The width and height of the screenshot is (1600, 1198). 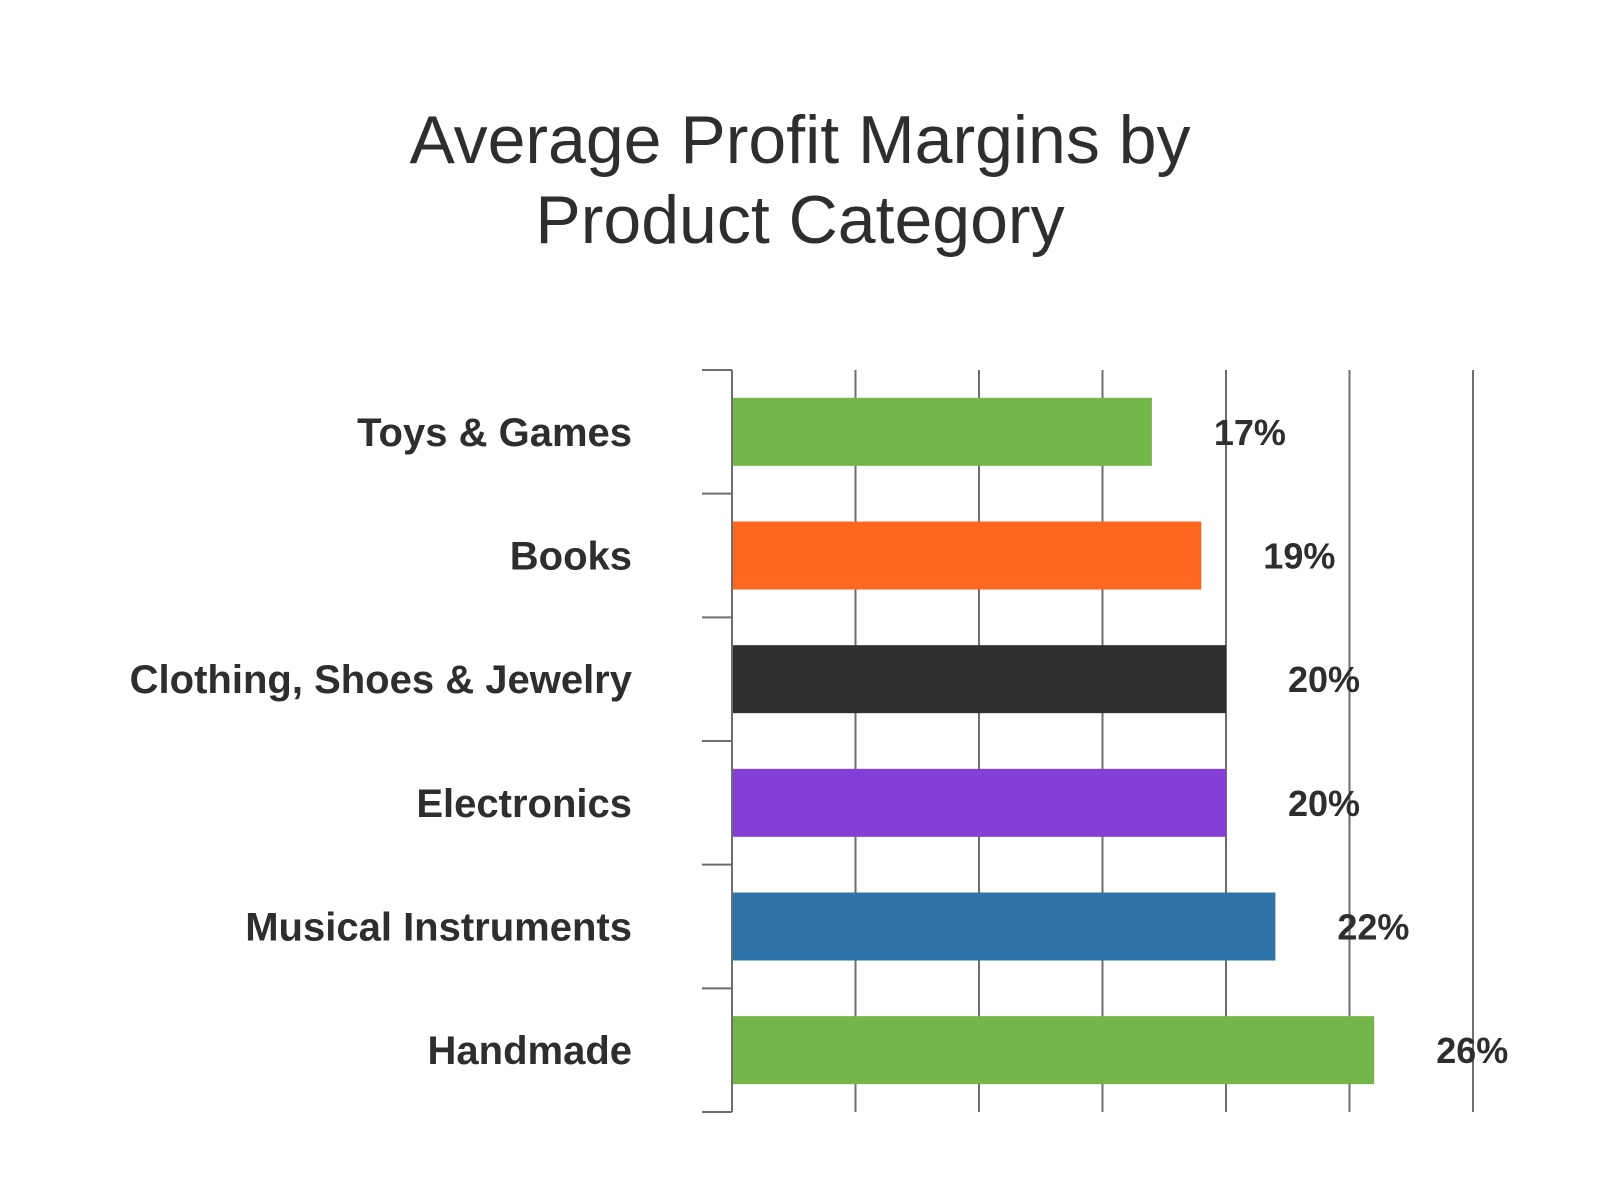 I want to click on chart-title-line-1: Average Profit Margins by, so click(x=800, y=140).